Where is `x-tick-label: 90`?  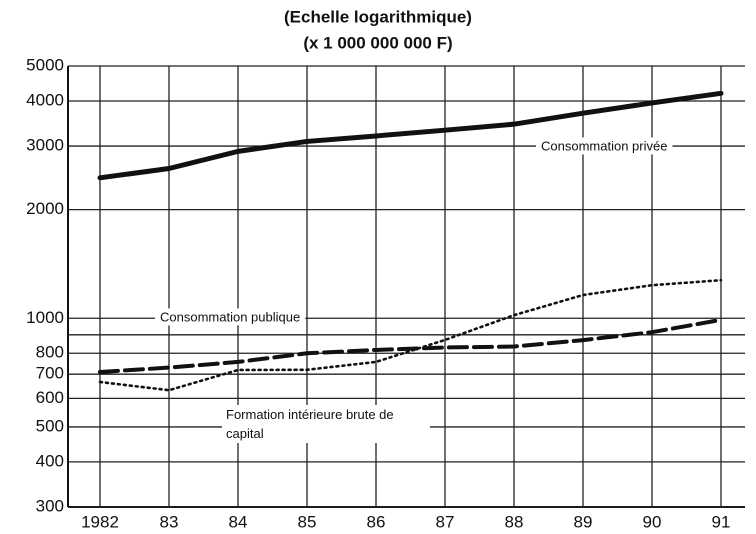
x-tick-label: 90 is located at coordinates (652, 521).